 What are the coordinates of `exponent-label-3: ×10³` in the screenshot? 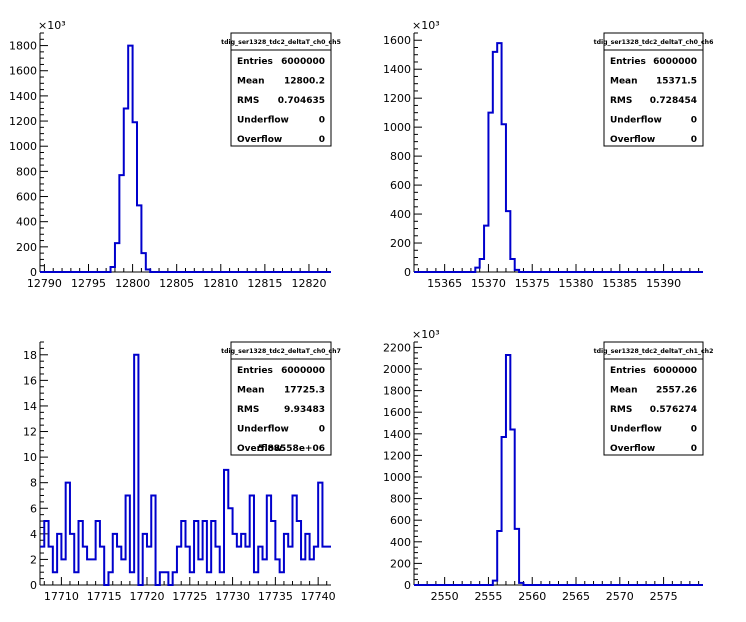 It's located at (426, 334).